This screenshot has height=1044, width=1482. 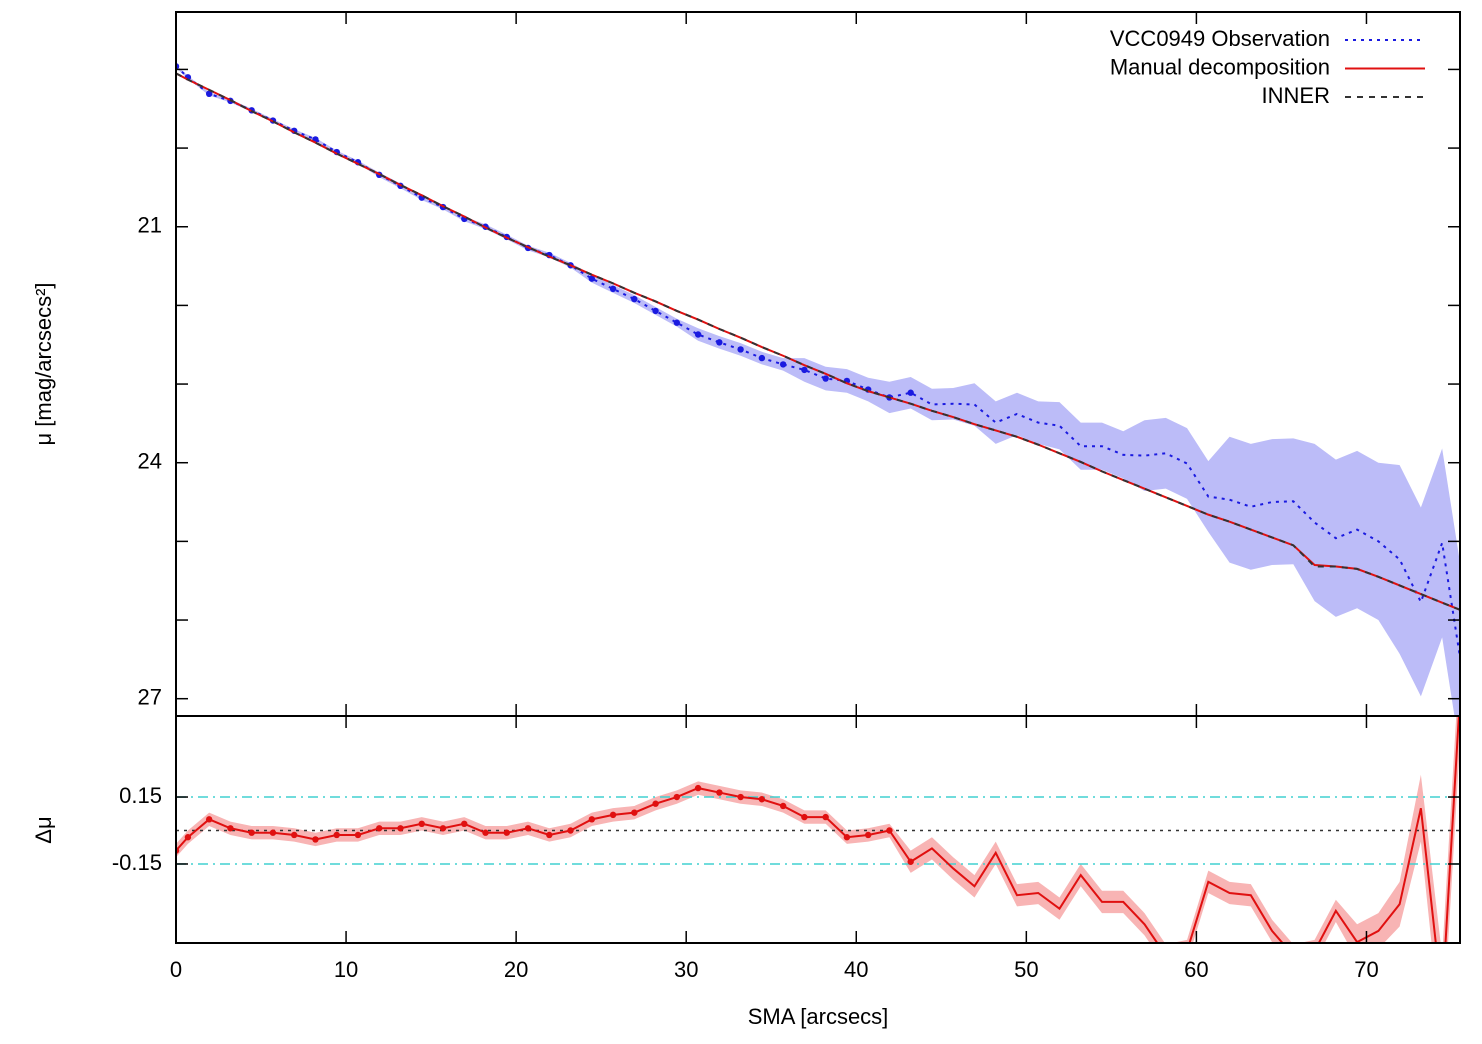 I want to click on x-tick-label: 30, so click(x=686, y=969).